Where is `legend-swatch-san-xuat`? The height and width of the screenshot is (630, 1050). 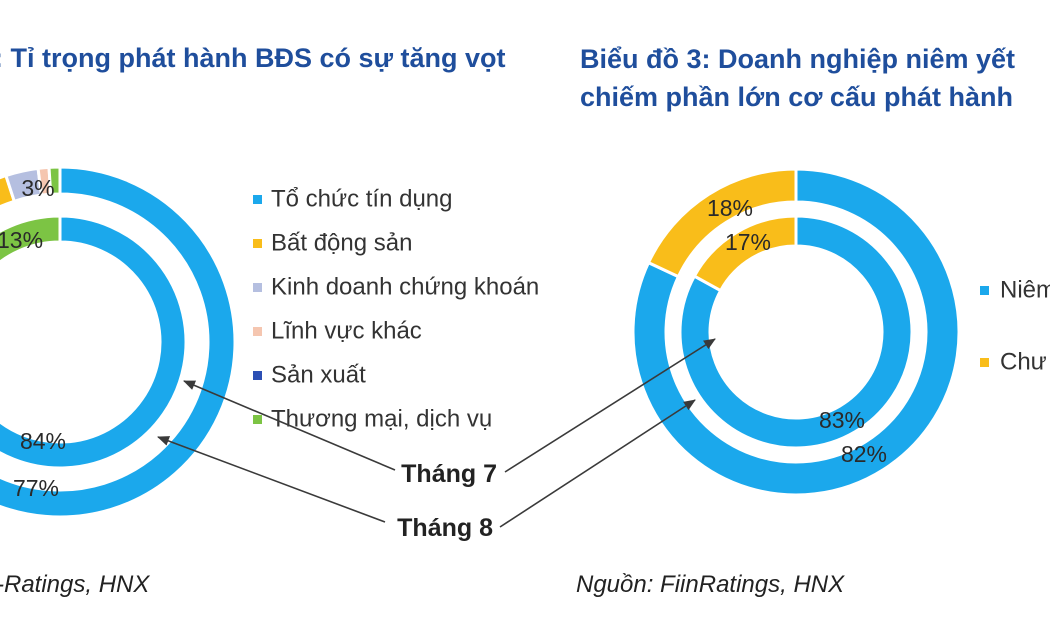 legend-swatch-san-xuat is located at coordinates (257, 375).